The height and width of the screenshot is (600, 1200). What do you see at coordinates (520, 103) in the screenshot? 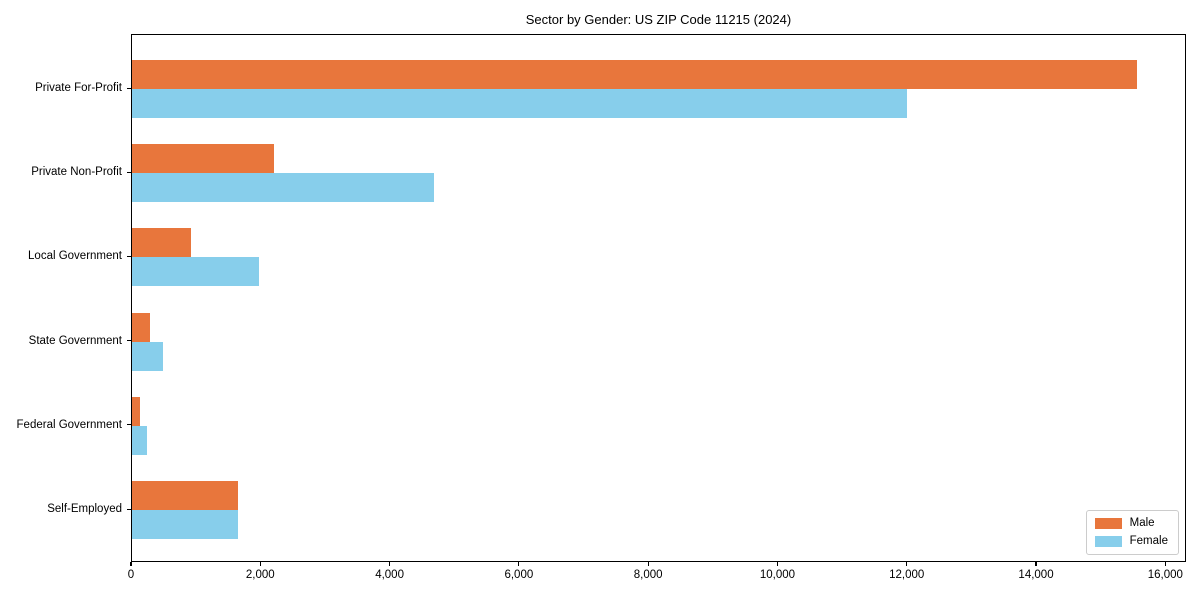
I see `bar-female-private-for-profit` at bounding box center [520, 103].